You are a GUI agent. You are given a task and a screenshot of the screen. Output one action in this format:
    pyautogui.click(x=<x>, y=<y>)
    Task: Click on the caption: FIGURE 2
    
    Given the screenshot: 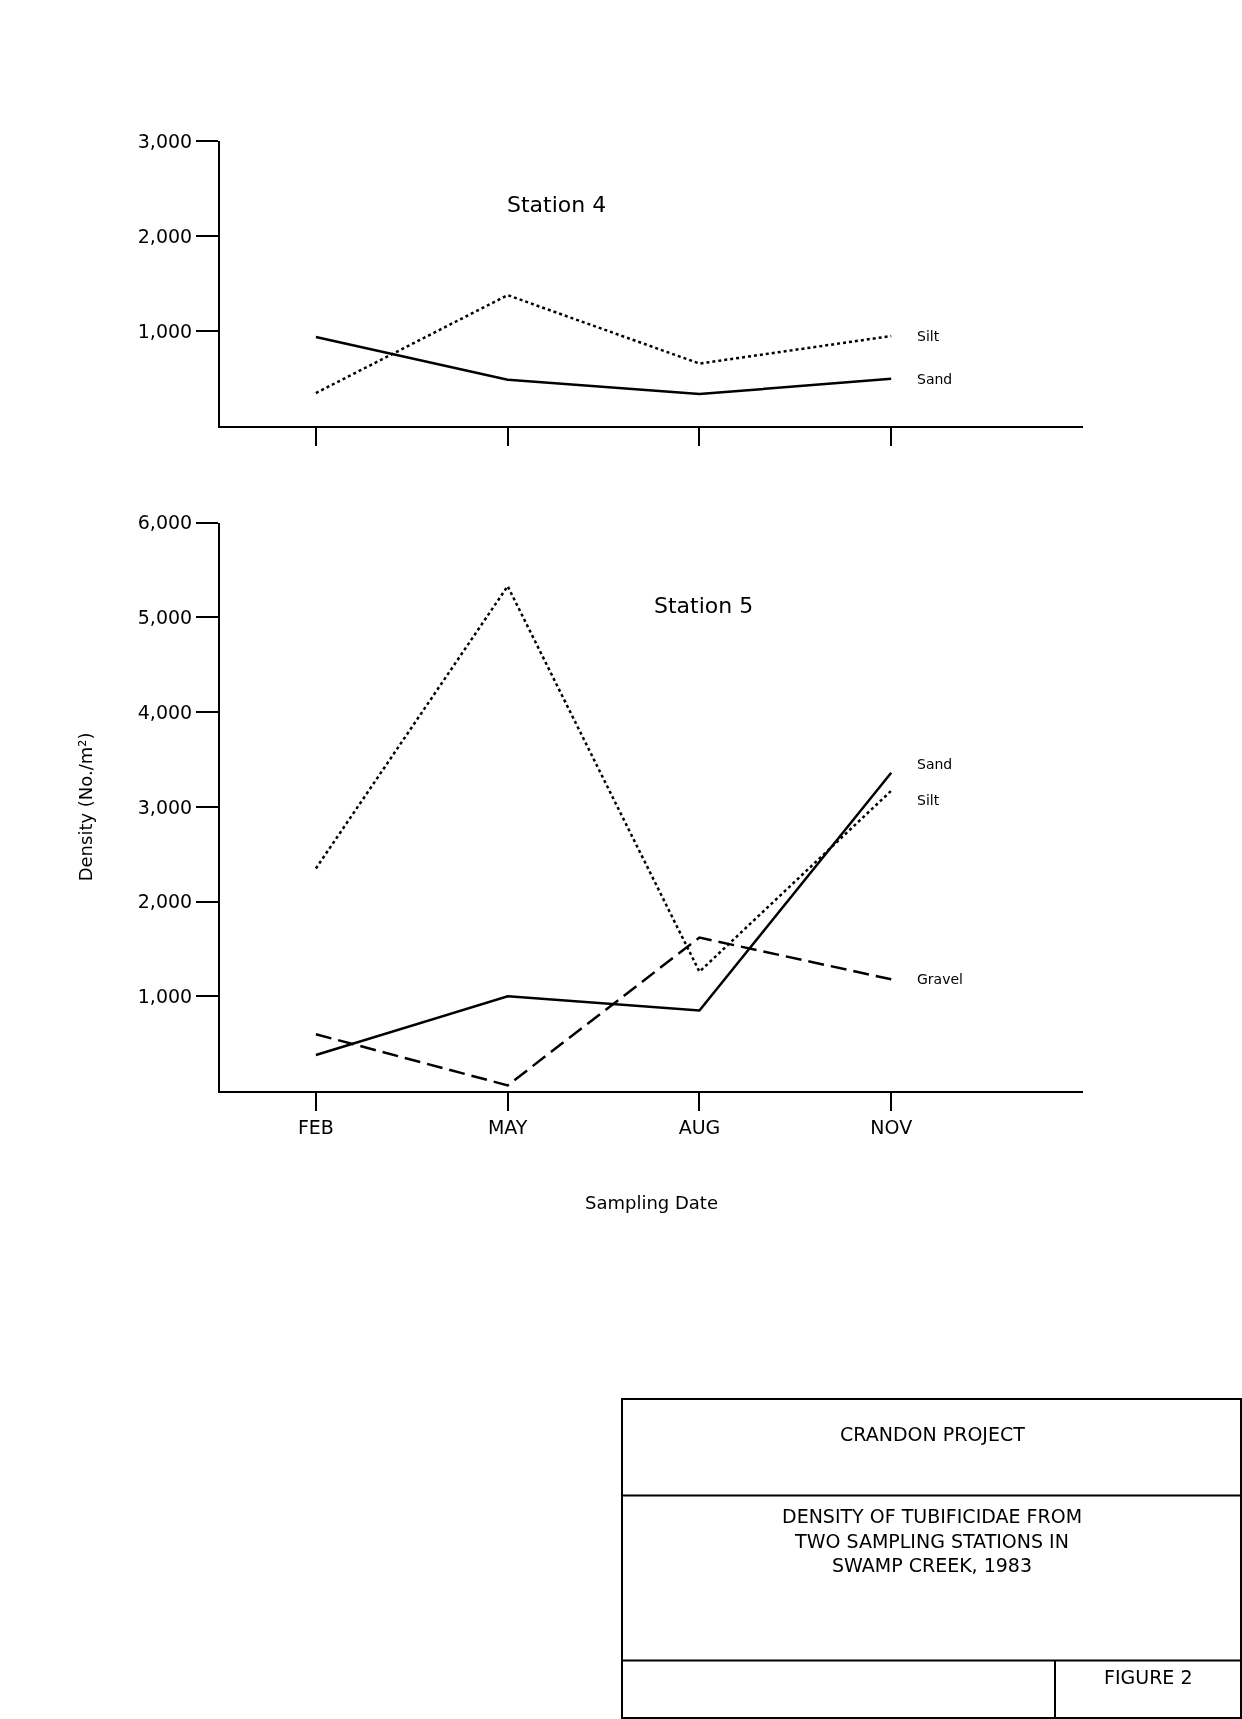 What is the action you would take?
    pyautogui.click(x=1148, y=1677)
    